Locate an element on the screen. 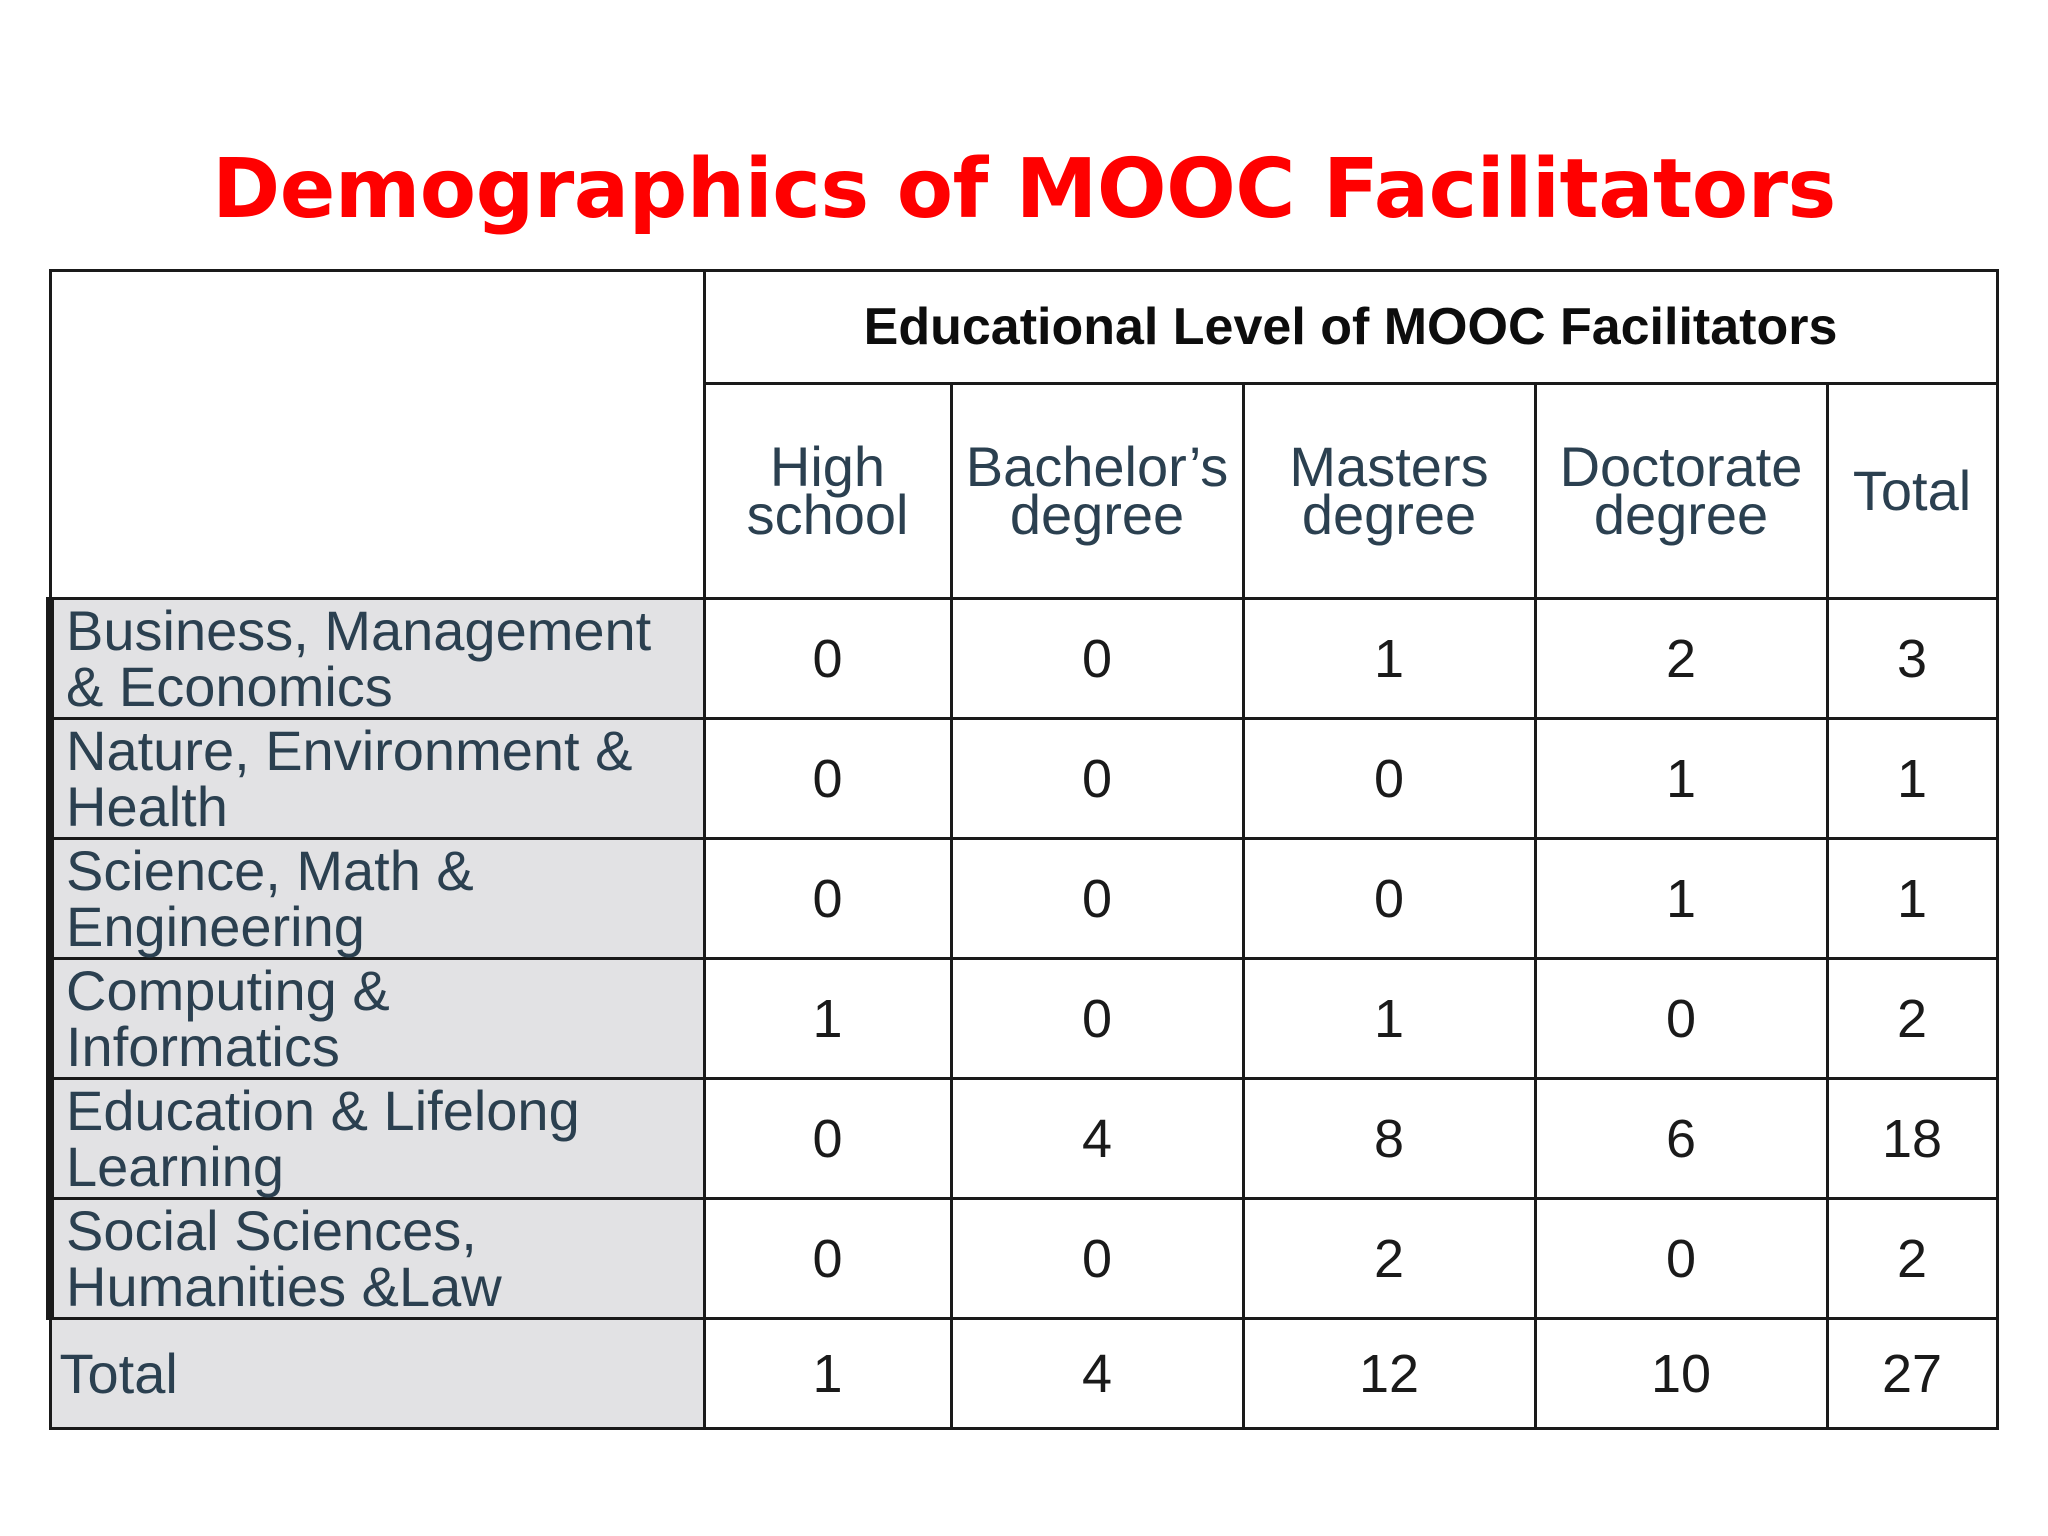  total-cell: 10 is located at coordinates (1681, 1373).